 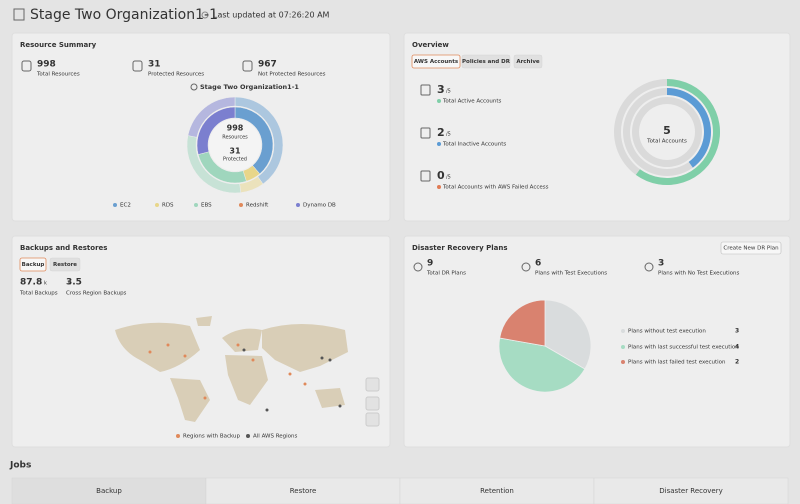 What do you see at coordinates (699, 274) in the screenshot?
I see `dr-label: Plans with No Test Executions` at bounding box center [699, 274].